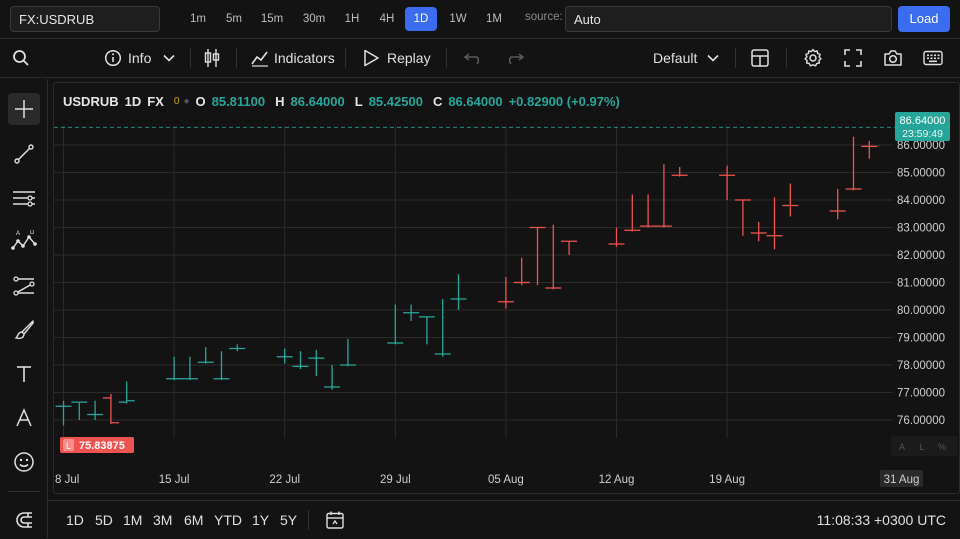 This screenshot has height=539, width=960. I want to click on timeframe-30m: 30m, so click(314, 19).